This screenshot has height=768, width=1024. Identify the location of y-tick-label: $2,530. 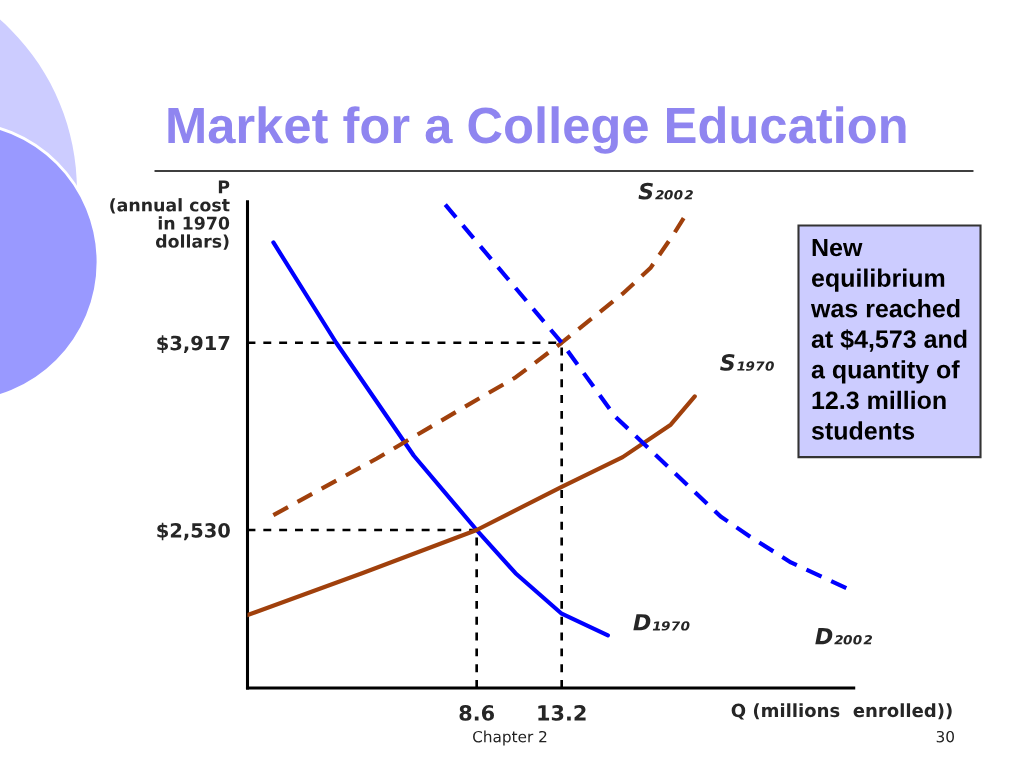
(193, 531).